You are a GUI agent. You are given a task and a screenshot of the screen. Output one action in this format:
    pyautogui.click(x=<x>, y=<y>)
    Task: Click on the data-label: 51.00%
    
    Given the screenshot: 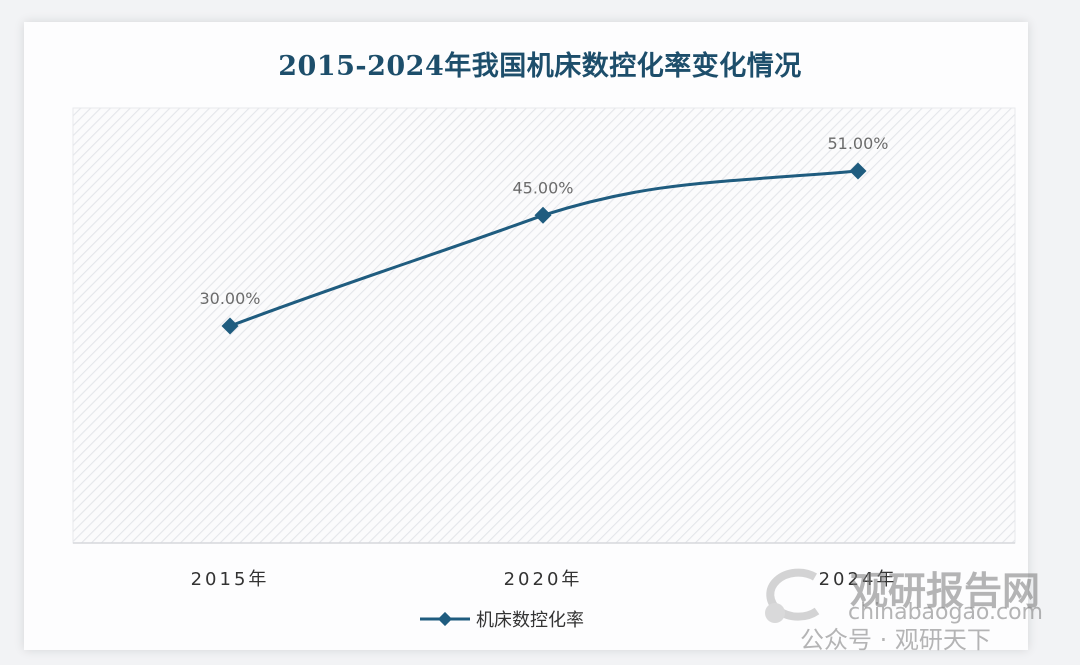 What is the action you would take?
    pyautogui.click(x=857, y=143)
    